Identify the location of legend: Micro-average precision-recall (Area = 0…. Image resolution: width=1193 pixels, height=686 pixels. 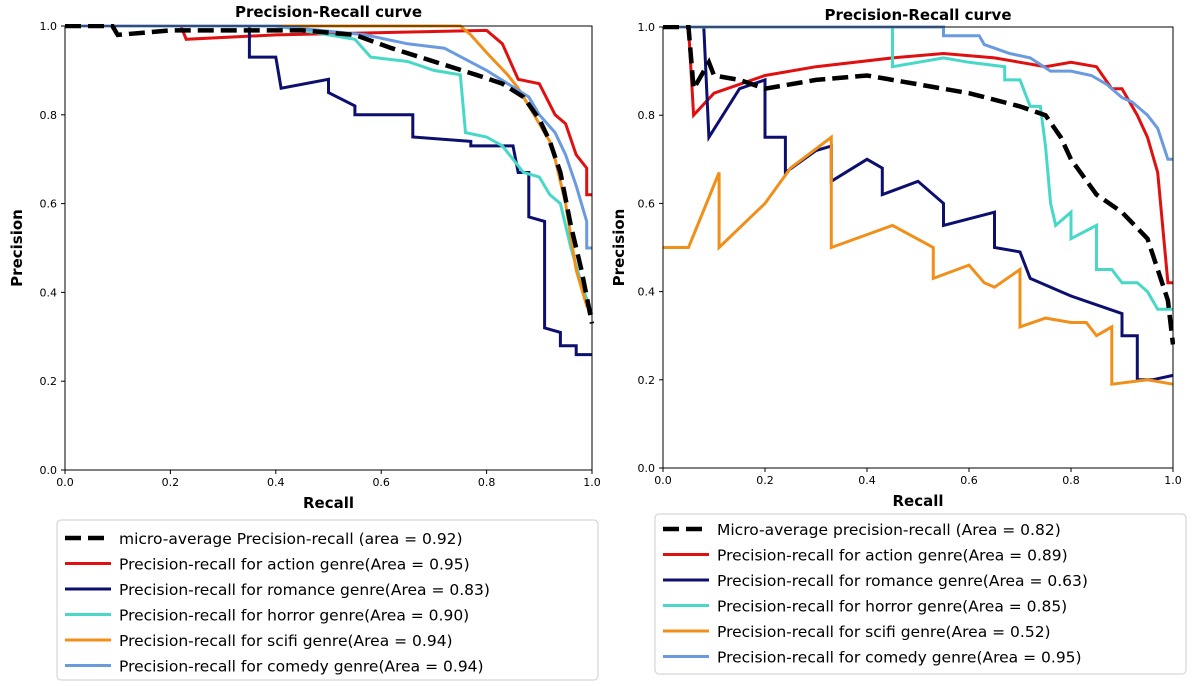
(920, 594).